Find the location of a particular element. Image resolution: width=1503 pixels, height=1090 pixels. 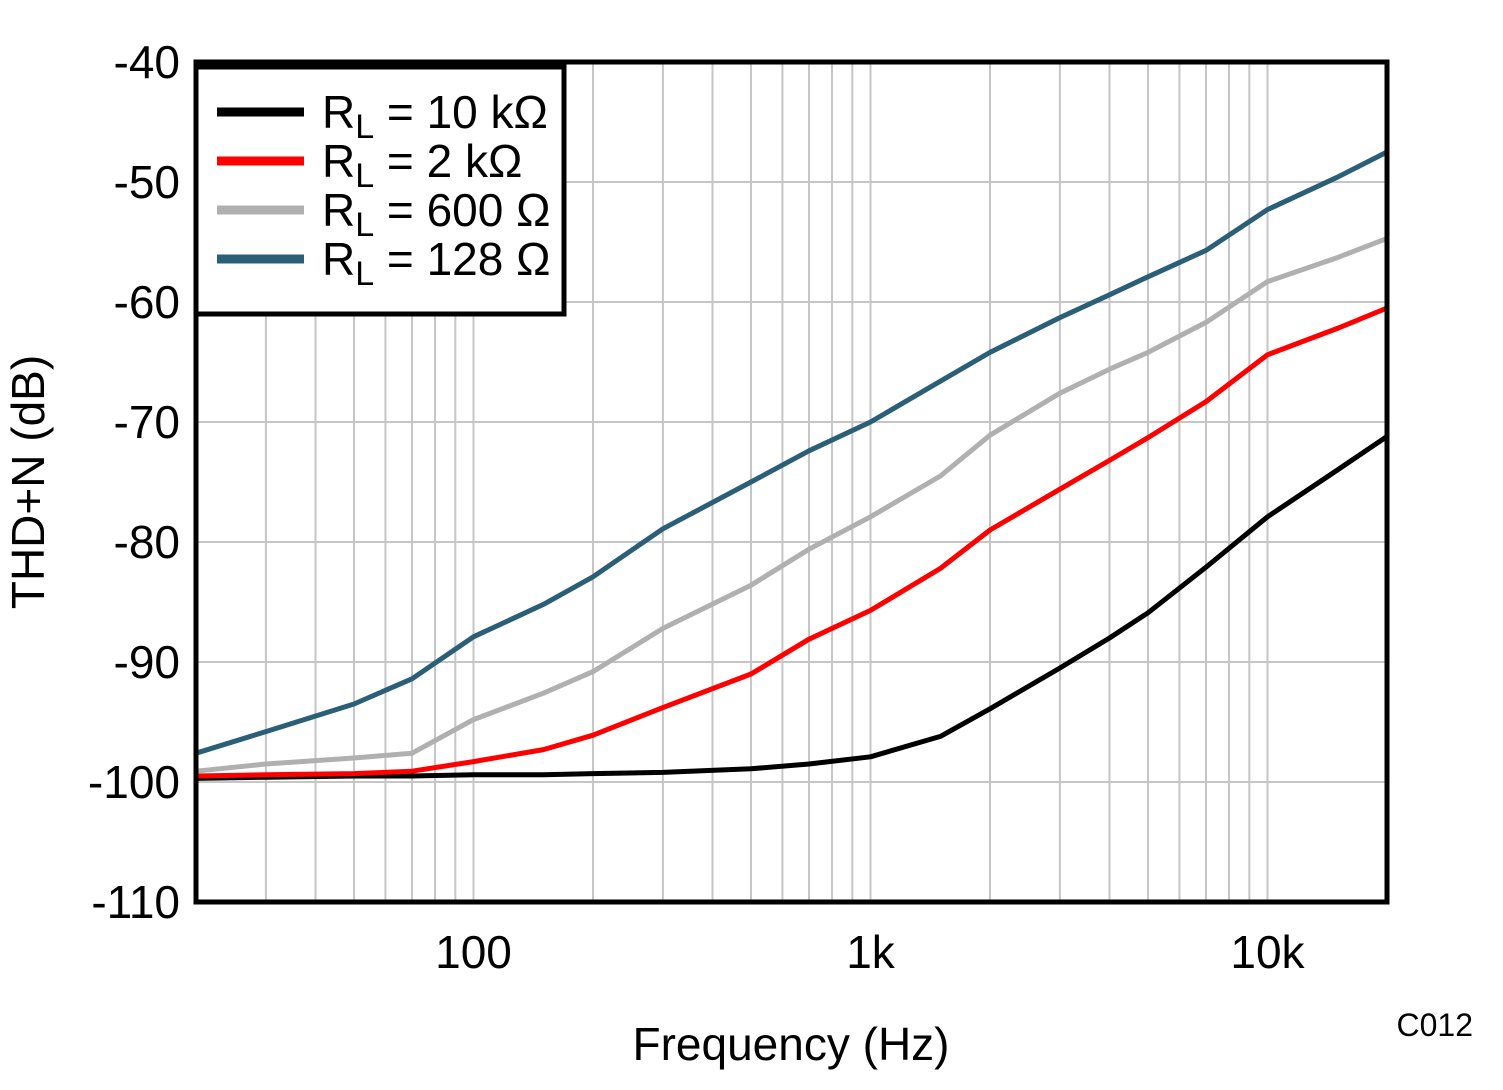

y-tick--50: -50 is located at coordinates (147, 182).